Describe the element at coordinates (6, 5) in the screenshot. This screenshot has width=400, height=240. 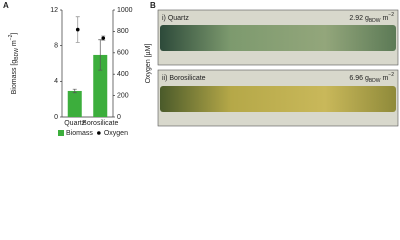
I see `panel-label: A` at that location.